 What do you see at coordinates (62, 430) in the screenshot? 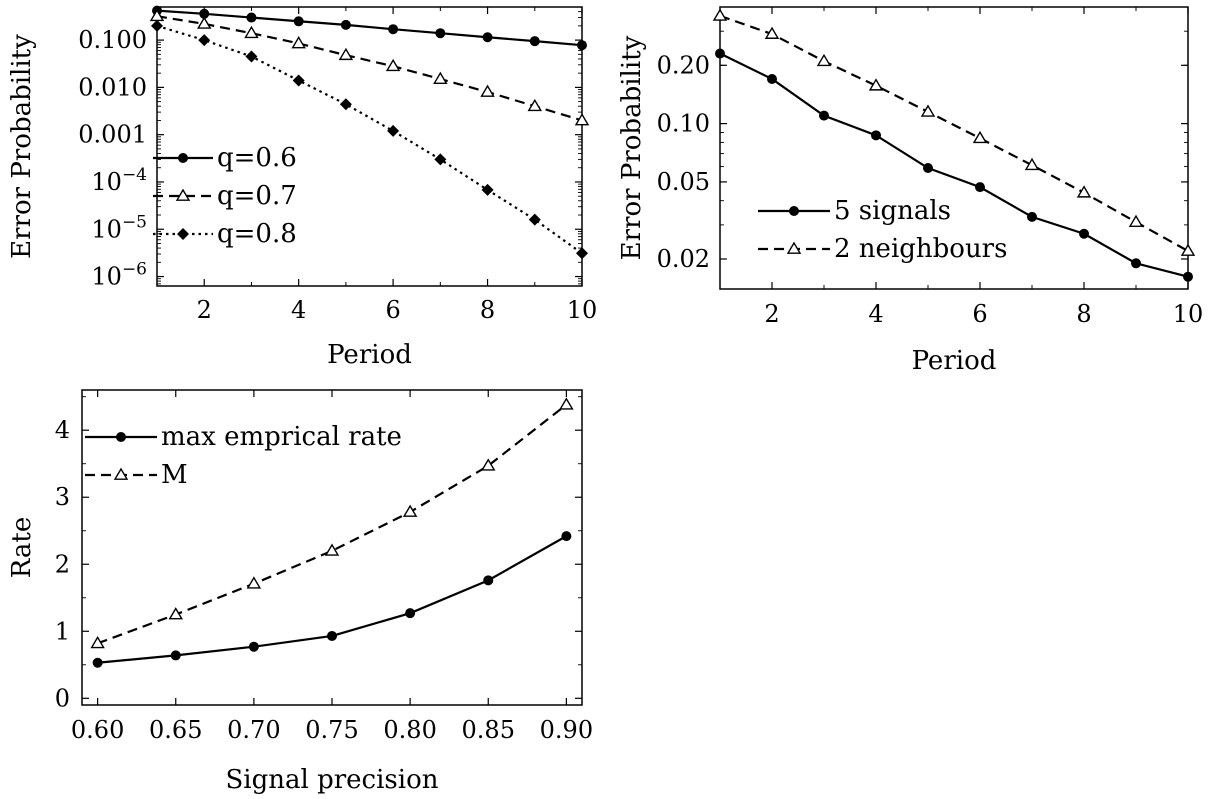
I see `y-tick-label: 4` at bounding box center [62, 430].